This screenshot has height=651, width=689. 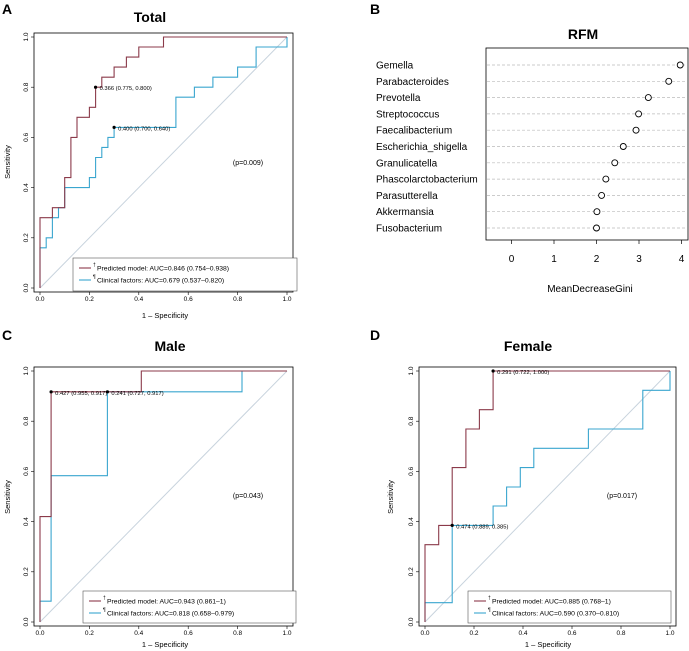 I want to click on x-tick-label: 4, so click(x=682, y=259).